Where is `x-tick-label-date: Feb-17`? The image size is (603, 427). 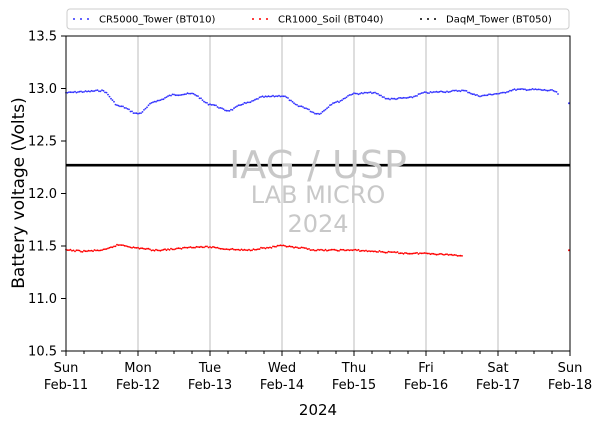
x-tick-label-date: Feb-17 is located at coordinates (498, 385).